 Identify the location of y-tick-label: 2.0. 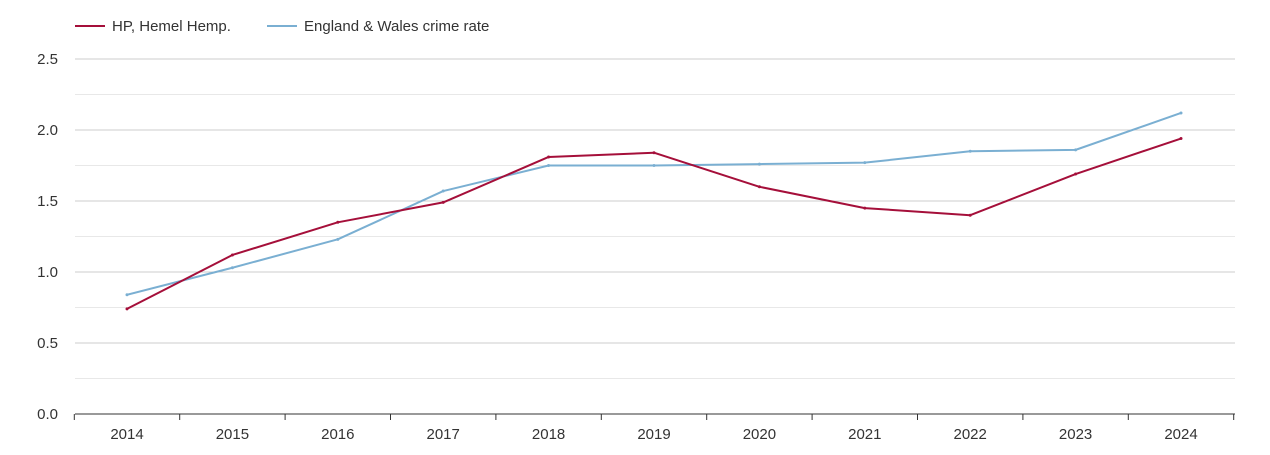
(47, 130).